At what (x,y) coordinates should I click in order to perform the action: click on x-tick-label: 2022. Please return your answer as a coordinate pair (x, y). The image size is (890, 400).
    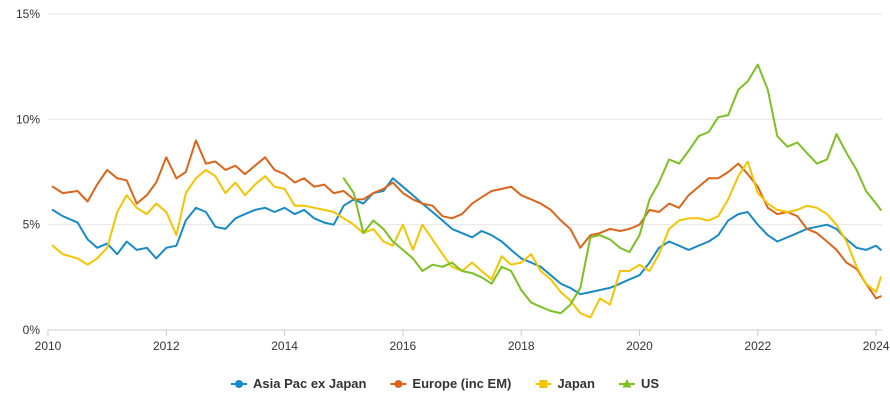
    Looking at the image, I should click on (757, 346).